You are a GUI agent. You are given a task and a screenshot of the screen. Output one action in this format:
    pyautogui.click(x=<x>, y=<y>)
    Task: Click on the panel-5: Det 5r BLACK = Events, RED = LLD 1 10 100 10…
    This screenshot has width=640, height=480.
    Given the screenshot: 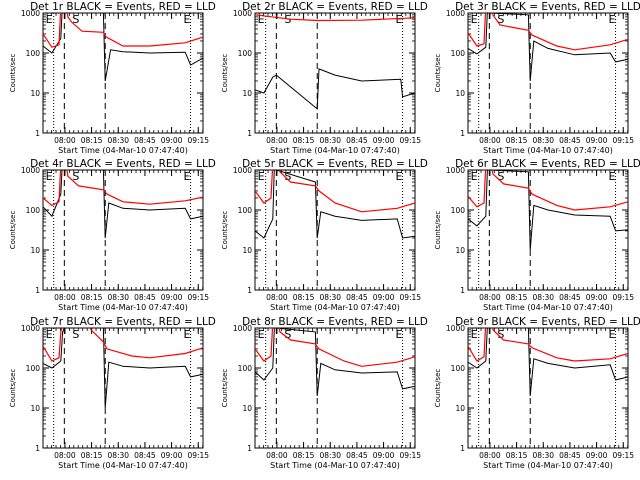 What is the action you would take?
    pyautogui.click(x=324, y=235)
    